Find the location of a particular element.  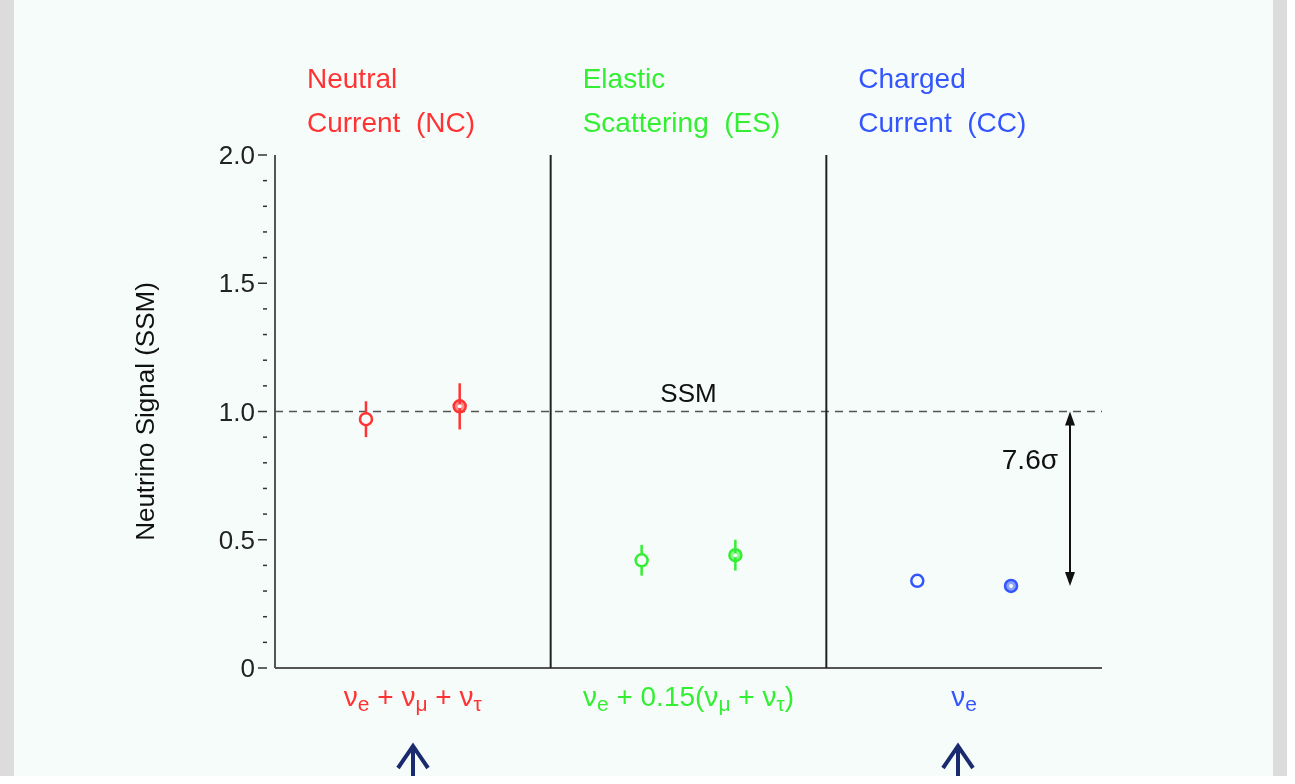

y-tick-label: 1.5 is located at coordinates (236, 283).